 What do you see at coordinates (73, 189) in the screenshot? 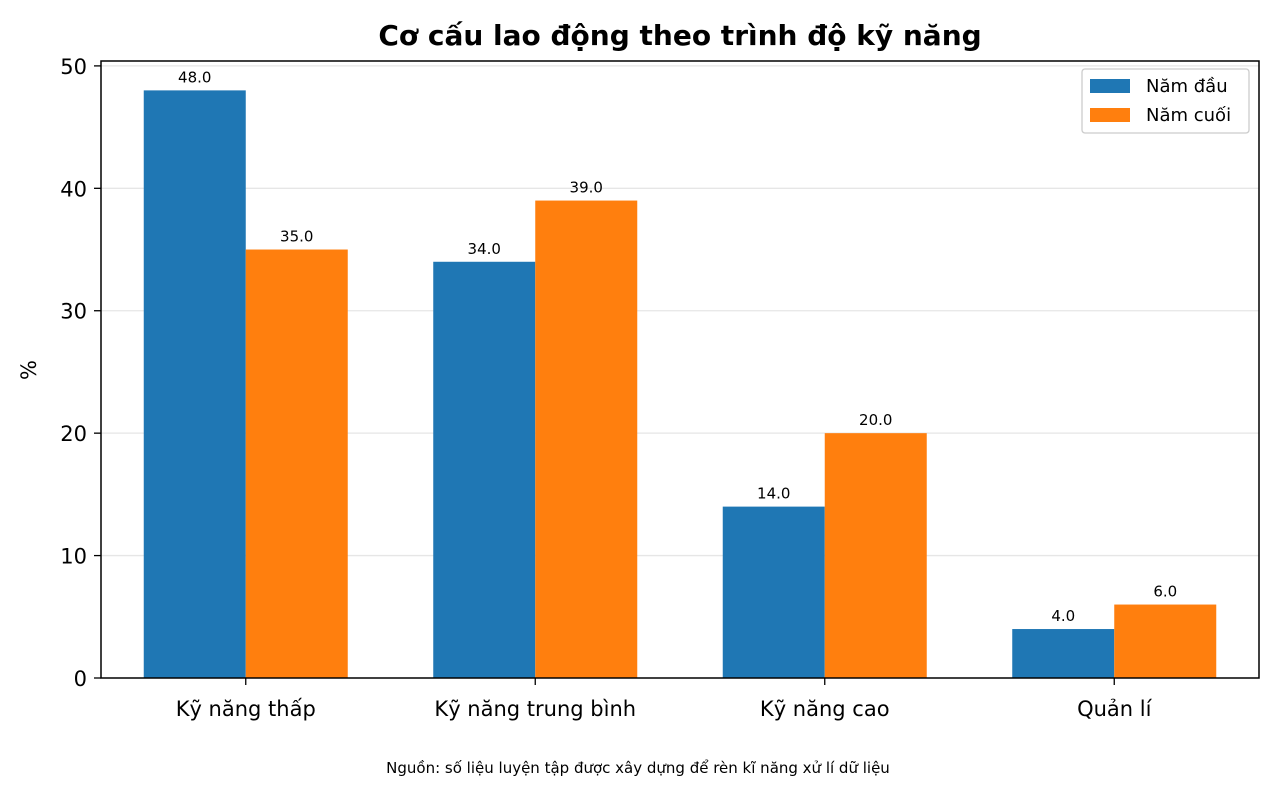
I see `y-tick-label: 40` at bounding box center [73, 189].